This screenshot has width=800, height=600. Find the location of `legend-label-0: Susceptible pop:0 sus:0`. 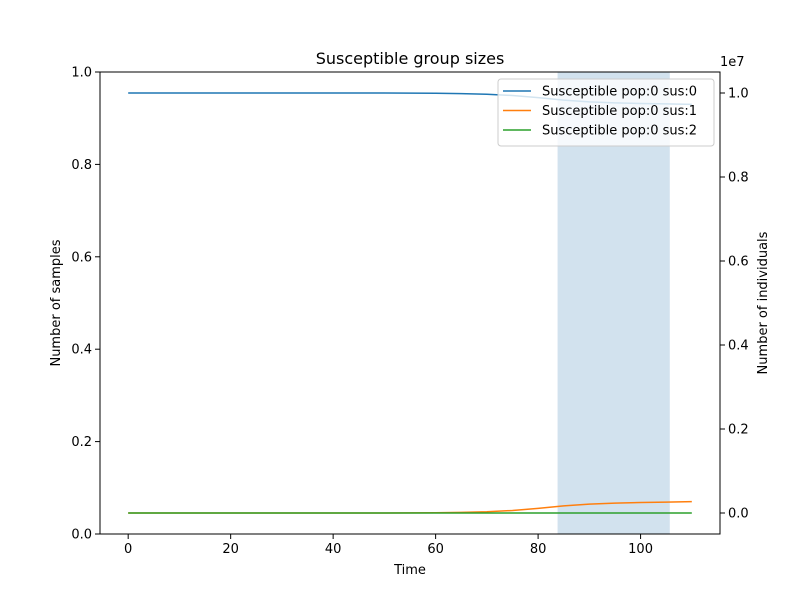

legend-label-0: Susceptible pop:0 sus:0 is located at coordinates (619, 92).